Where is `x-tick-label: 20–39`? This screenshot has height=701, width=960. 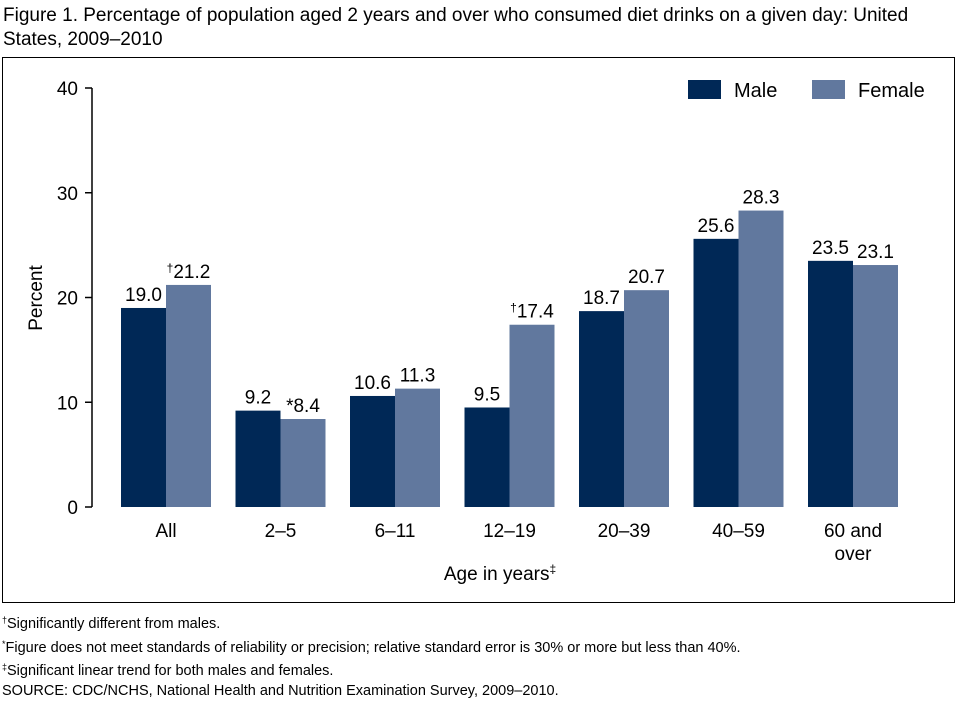 x-tick-label: 20–39 is located at coordinates (624, 531).